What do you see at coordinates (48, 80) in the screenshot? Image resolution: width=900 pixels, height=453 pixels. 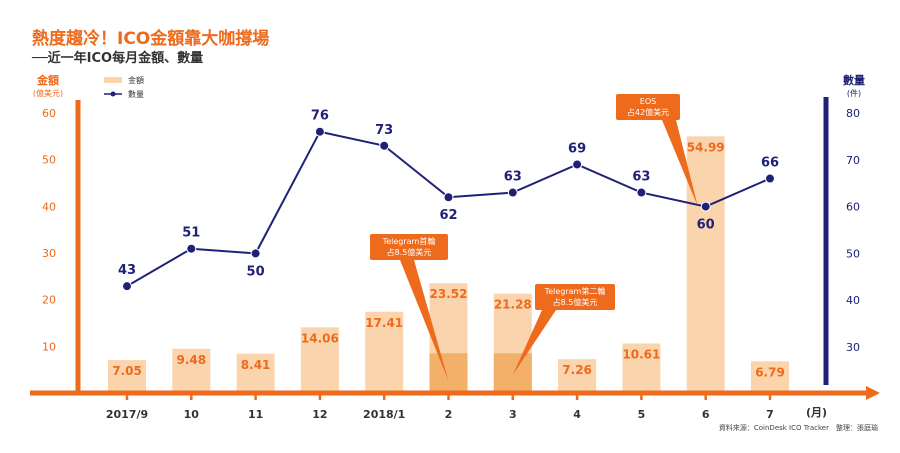 I see `left-axis-name: 金額` at bounding box center [48, 80].